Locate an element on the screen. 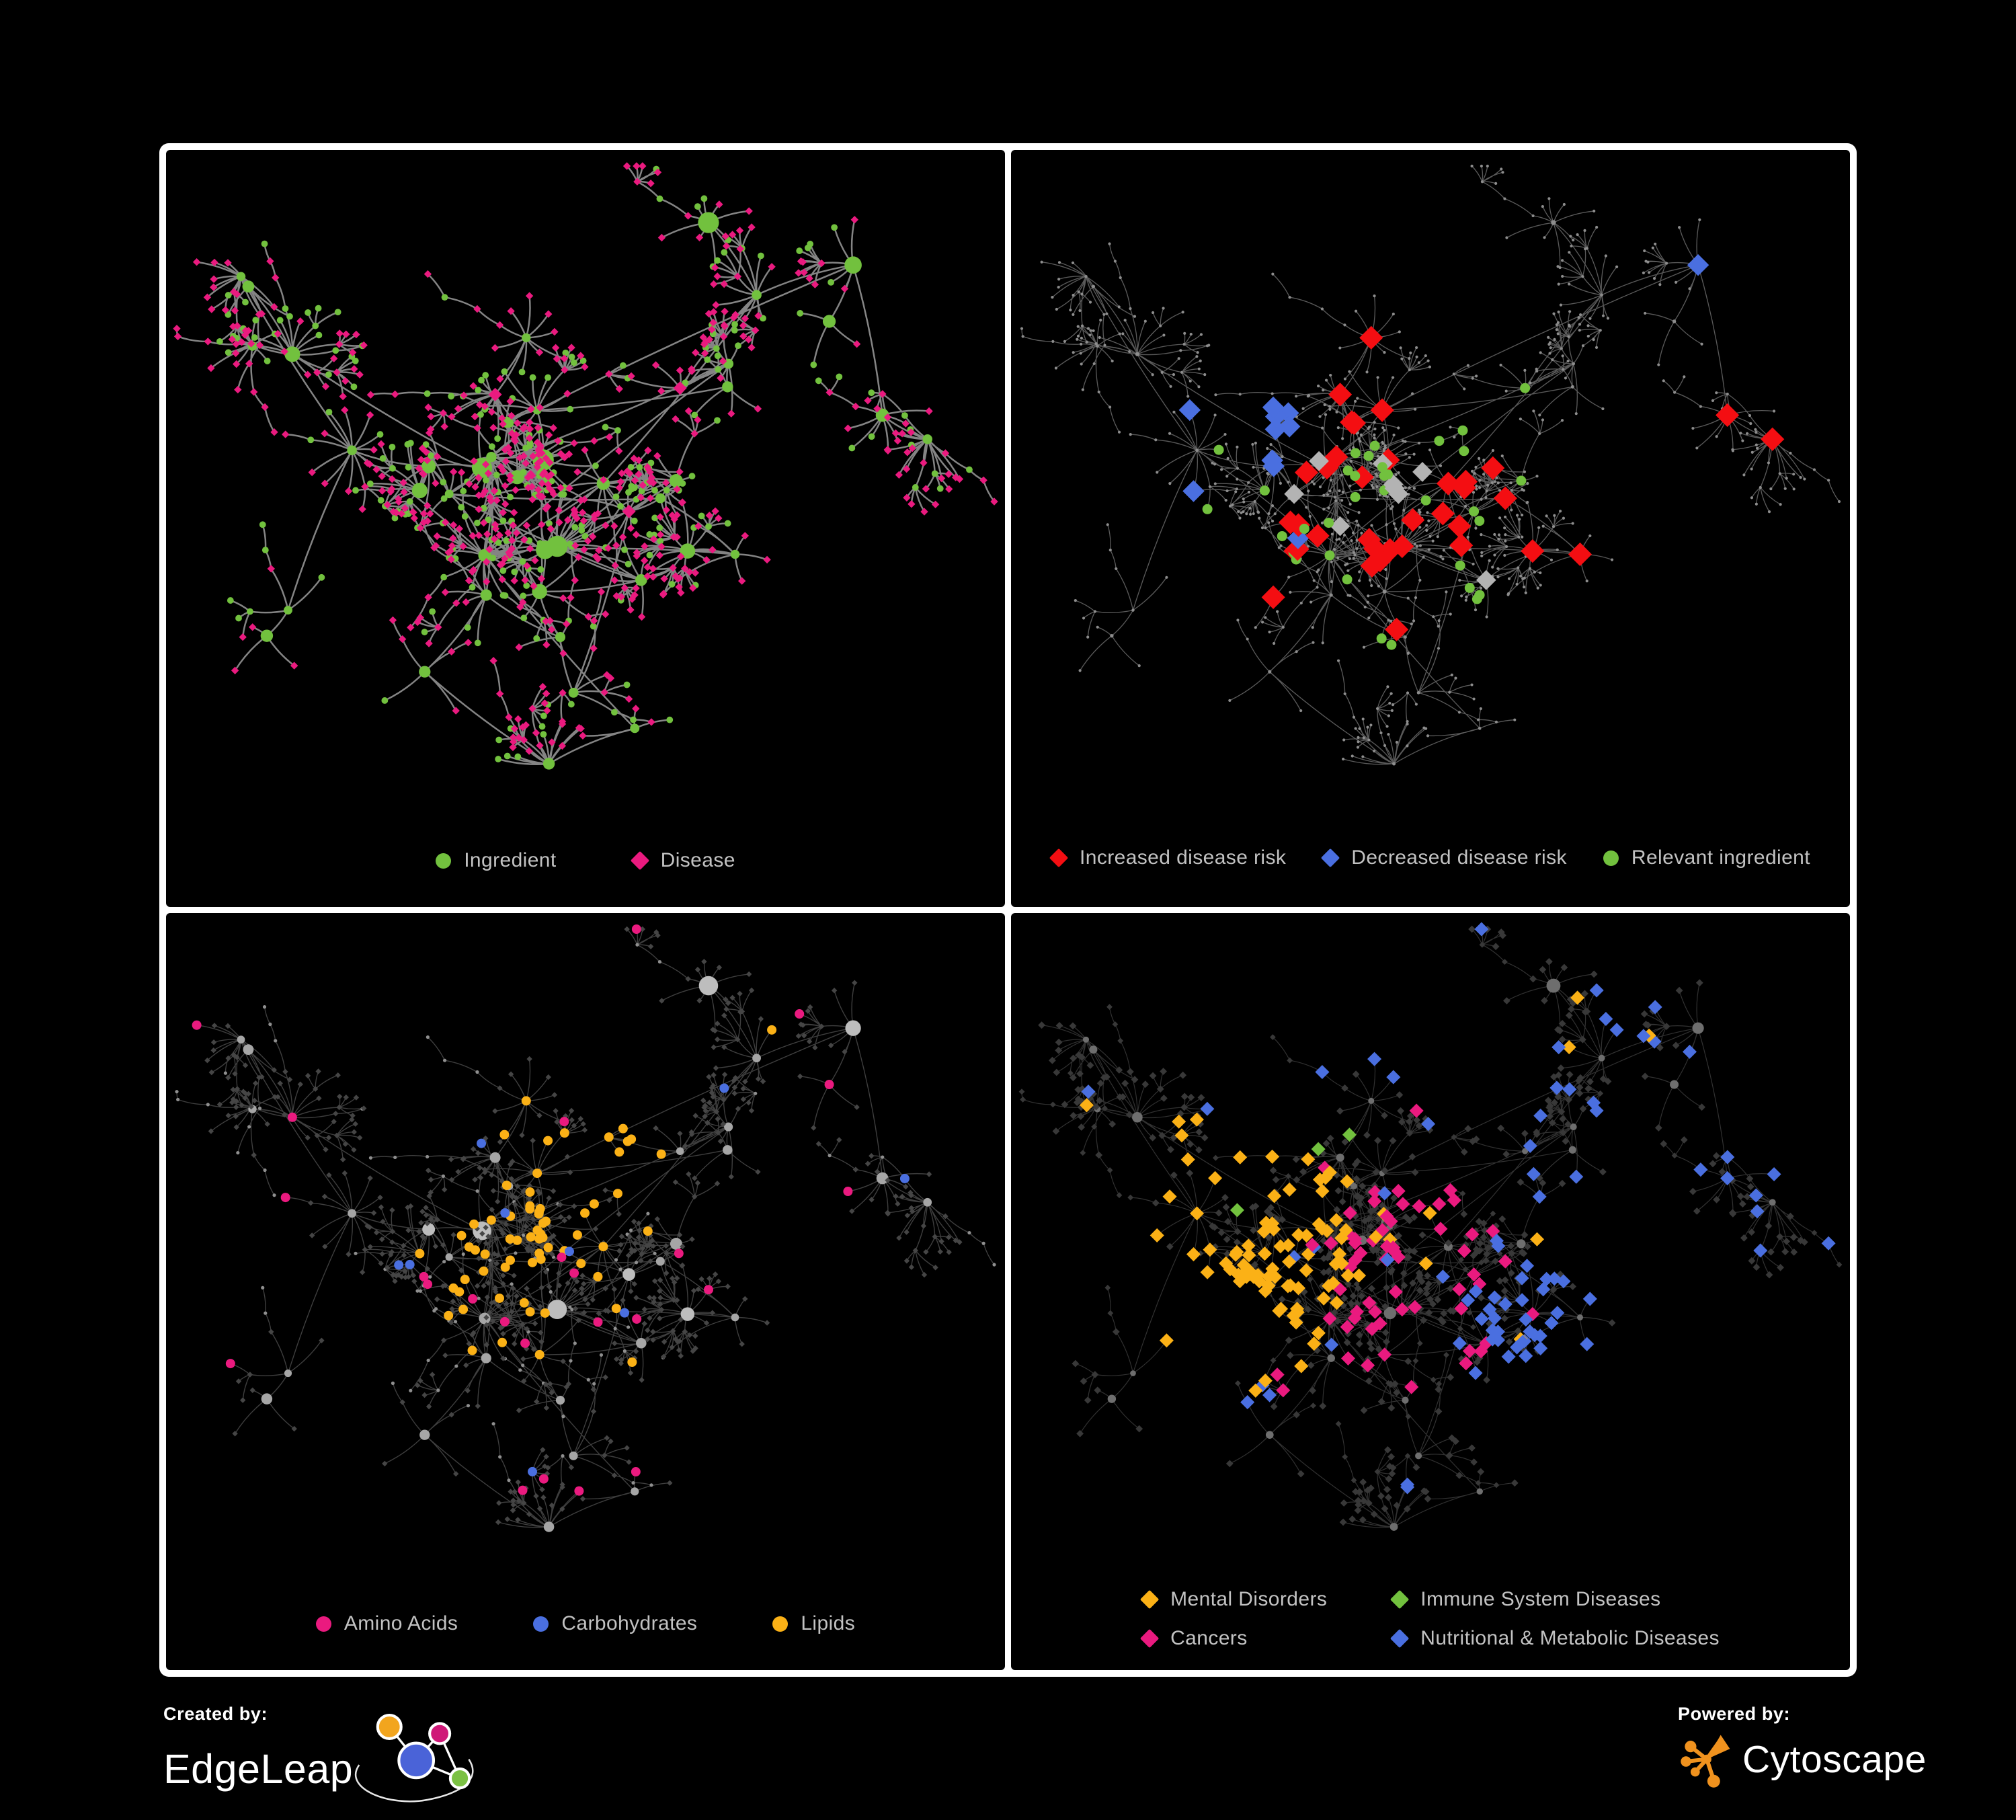  cancers-marker-icon is located at coordinates (1149, 1638).